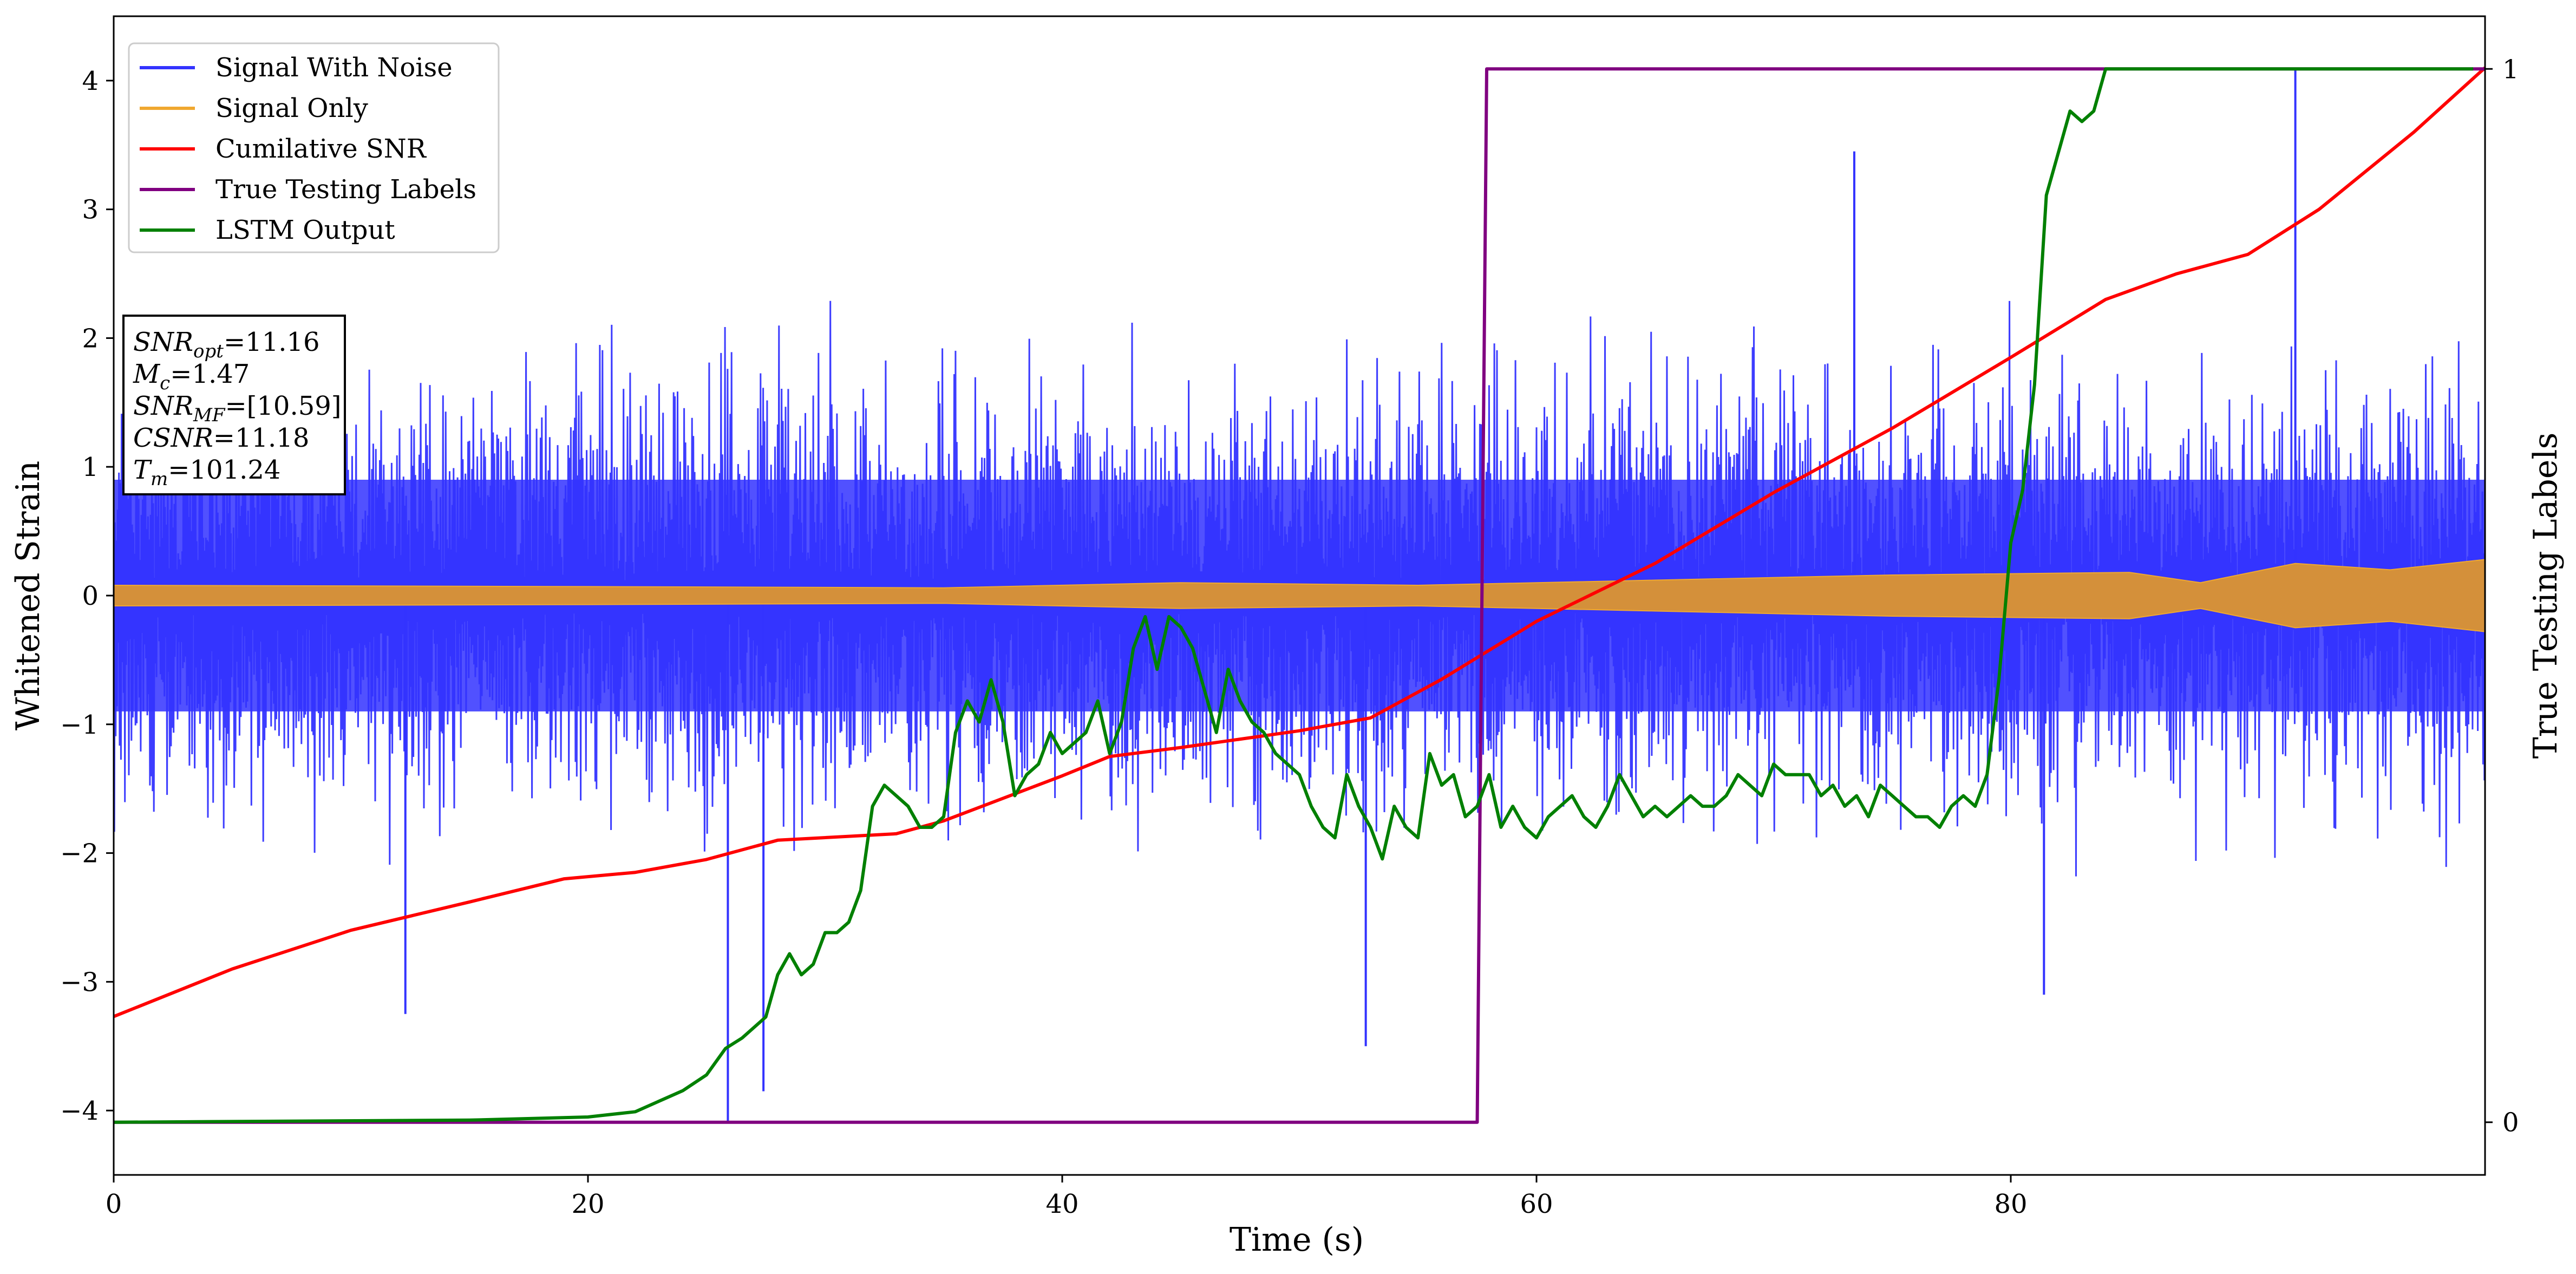 This screenshot has height=1274, width=2576. What do you see at coordinates (588, 1204) in the screenshot?
I see `x-tick-label: 20` at bounding box center [588, 1204].